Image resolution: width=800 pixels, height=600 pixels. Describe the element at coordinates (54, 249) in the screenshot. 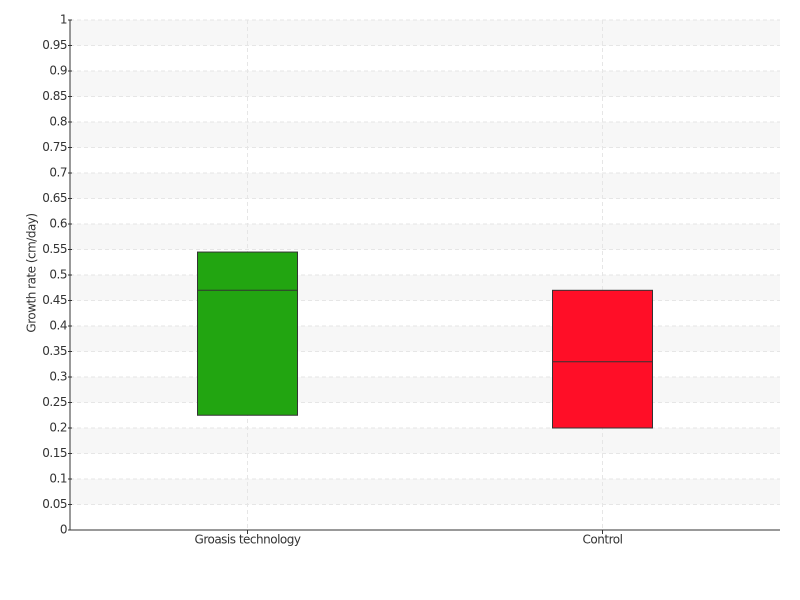

I see `y-tick-label: 0.55` at that location.